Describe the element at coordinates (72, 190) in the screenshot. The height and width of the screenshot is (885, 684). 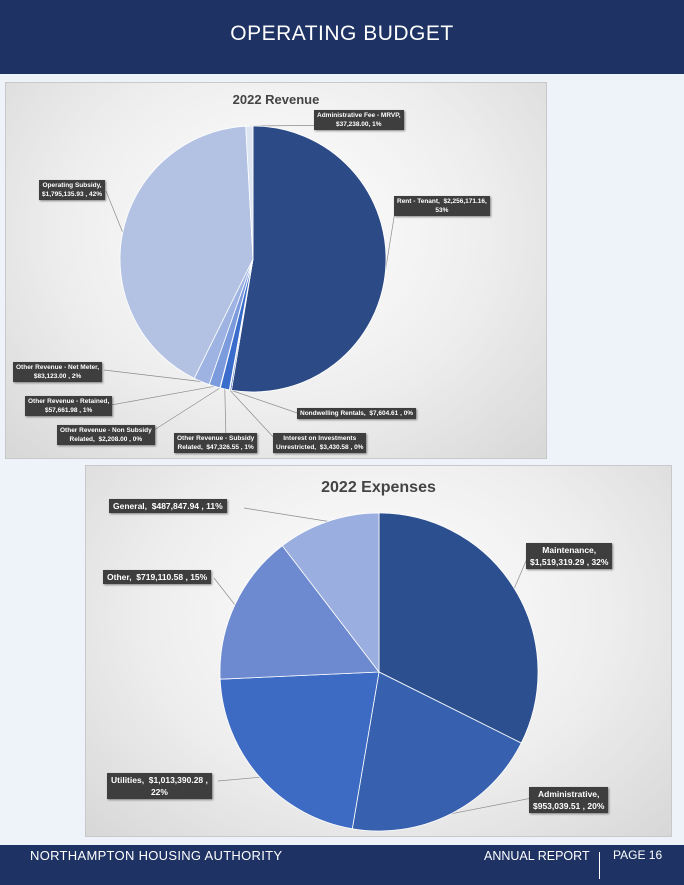
I see `revenue-label-operating-subsidy: Operating Subsidy, $1,795,135.93 , 42%` at that location.